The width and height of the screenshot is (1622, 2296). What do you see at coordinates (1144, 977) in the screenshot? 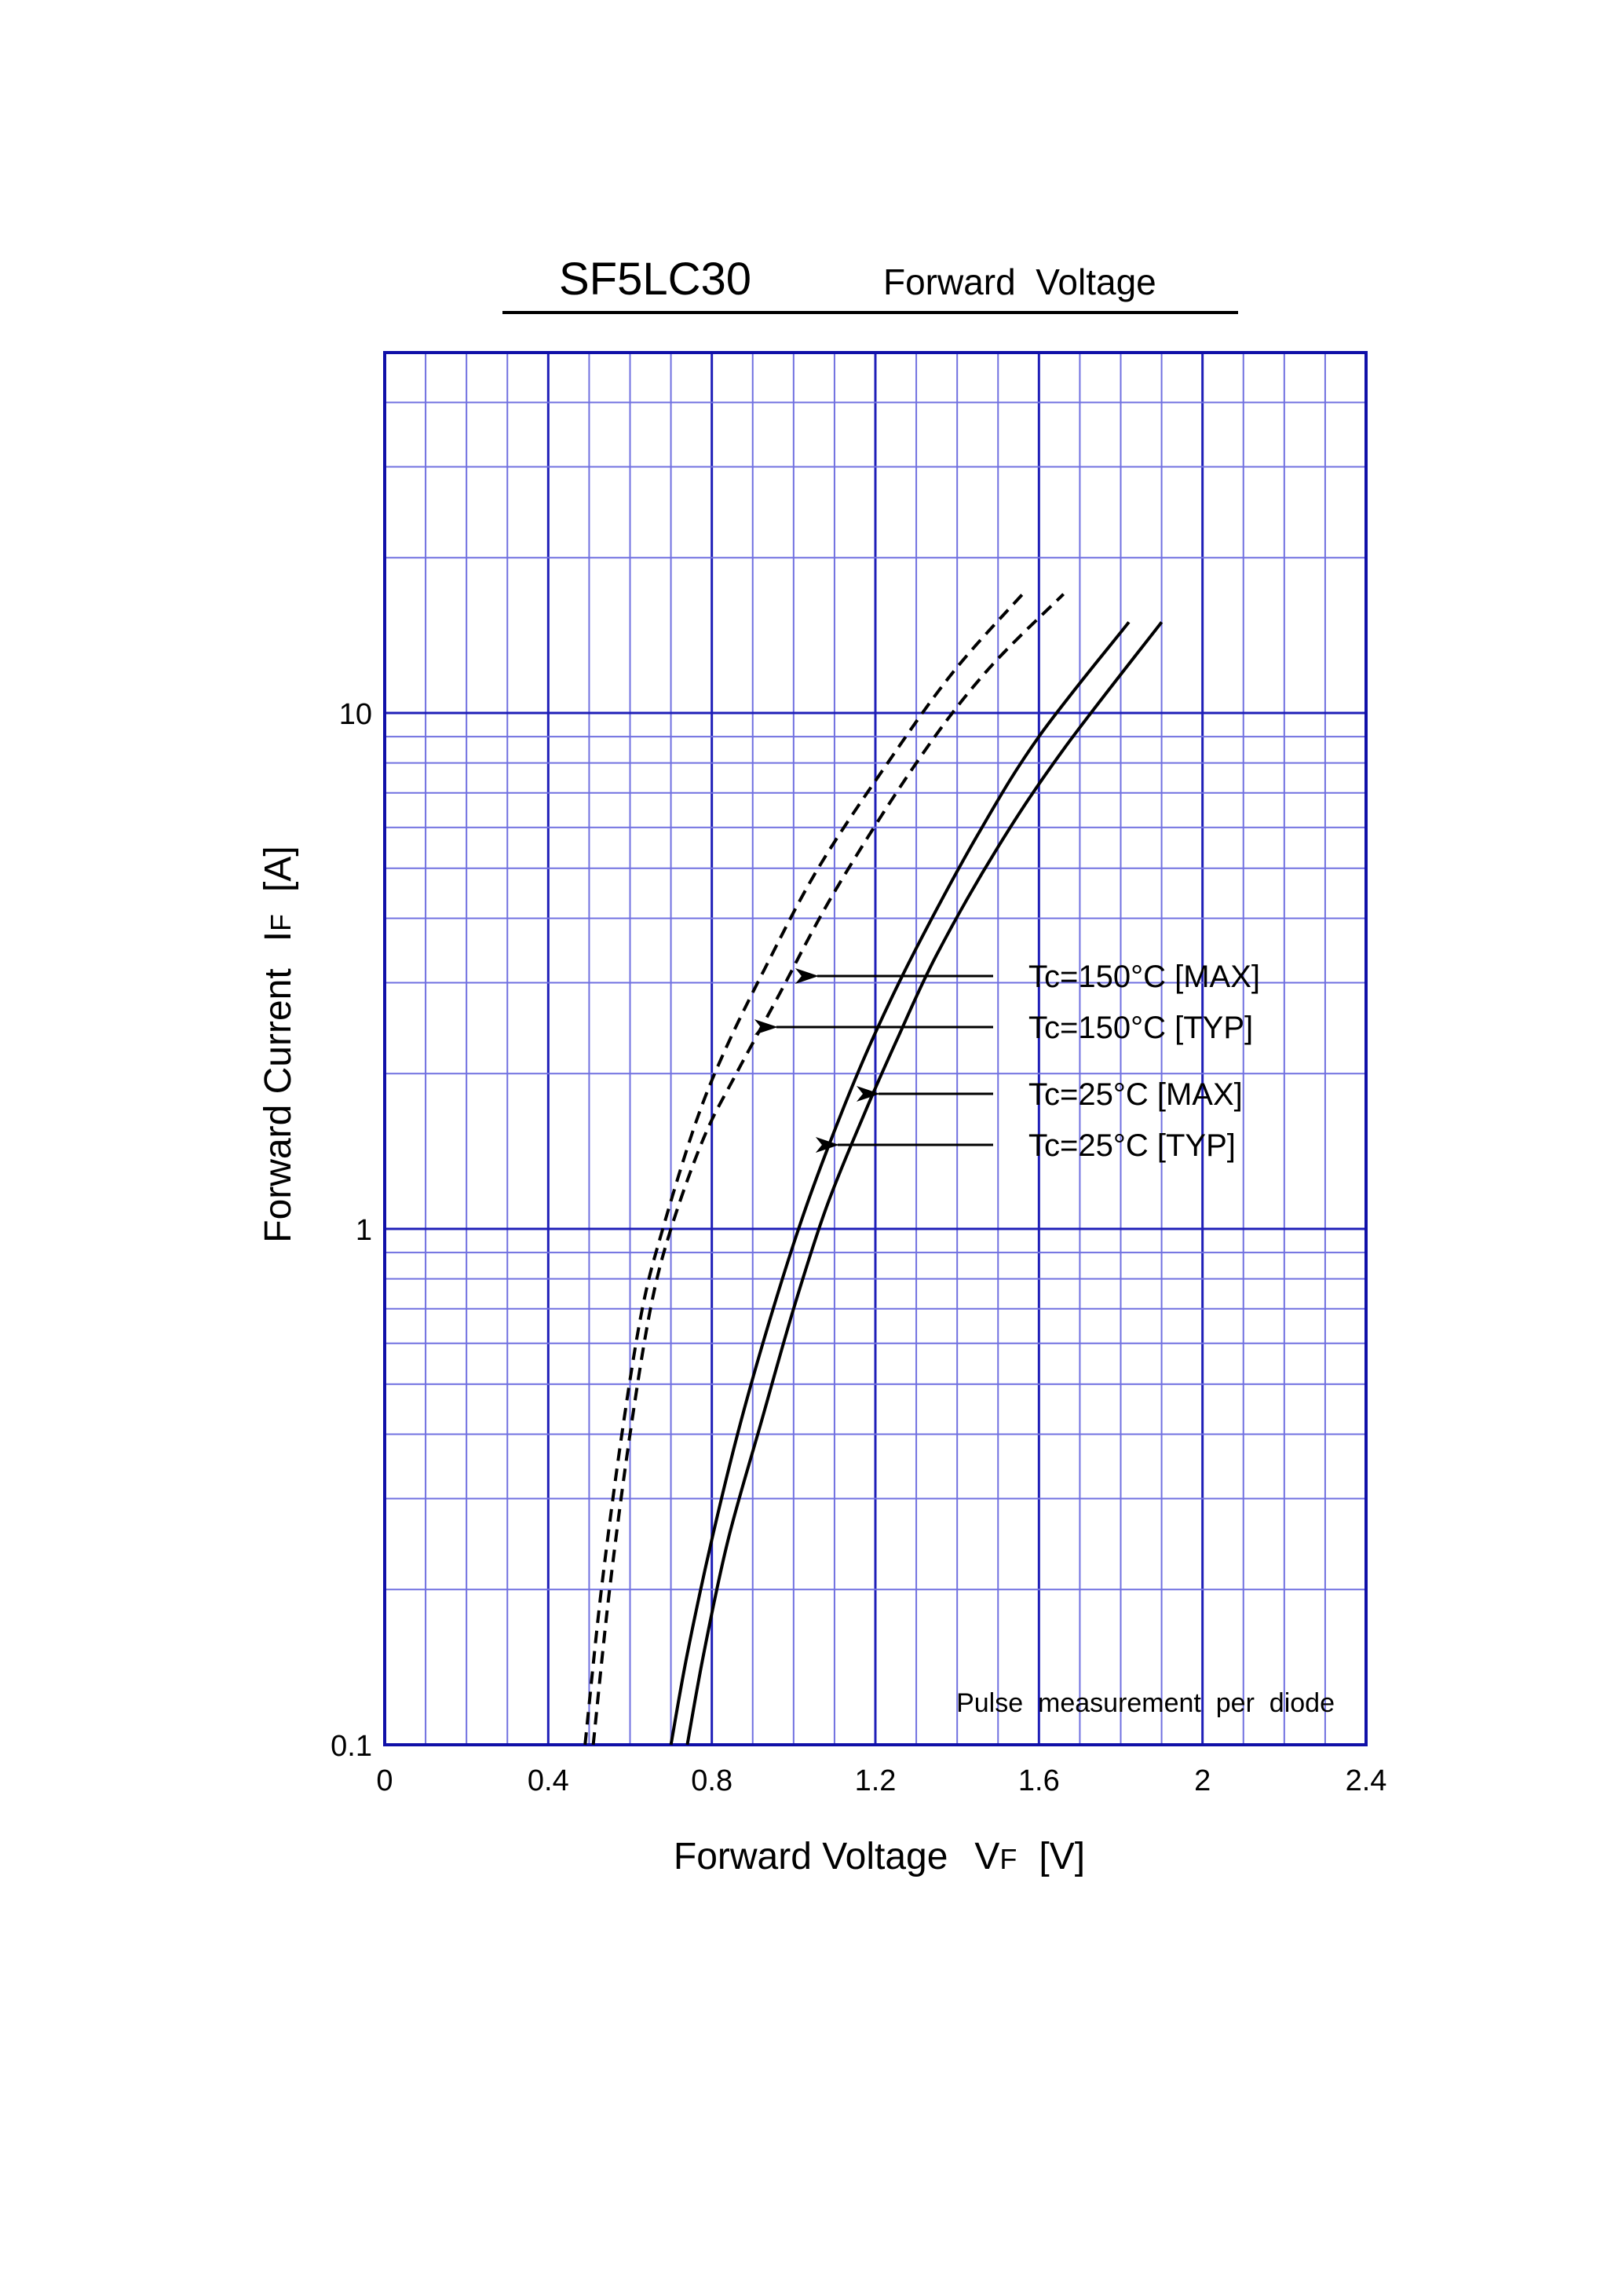
I see `series-label-0: Tc=150°C [MAX]` at bounding box center [1144, 977].